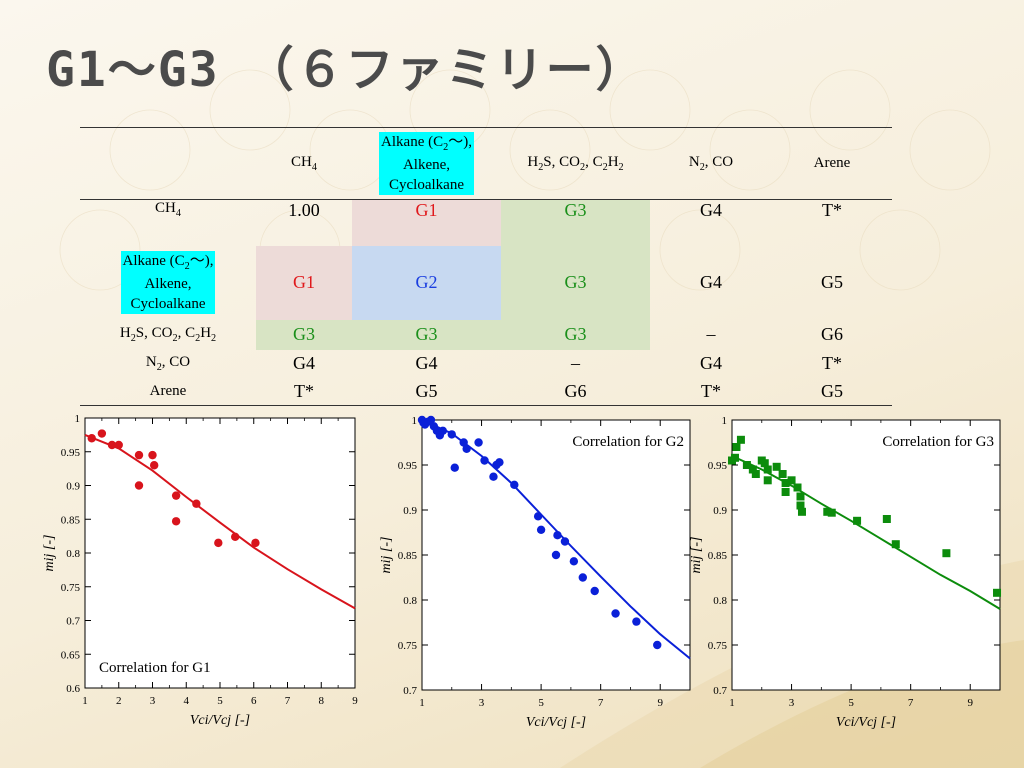 Image resolution: width=1024 pixels, height=768 pixels. I want to click on x-tick-label: 3, so click(482, 703).